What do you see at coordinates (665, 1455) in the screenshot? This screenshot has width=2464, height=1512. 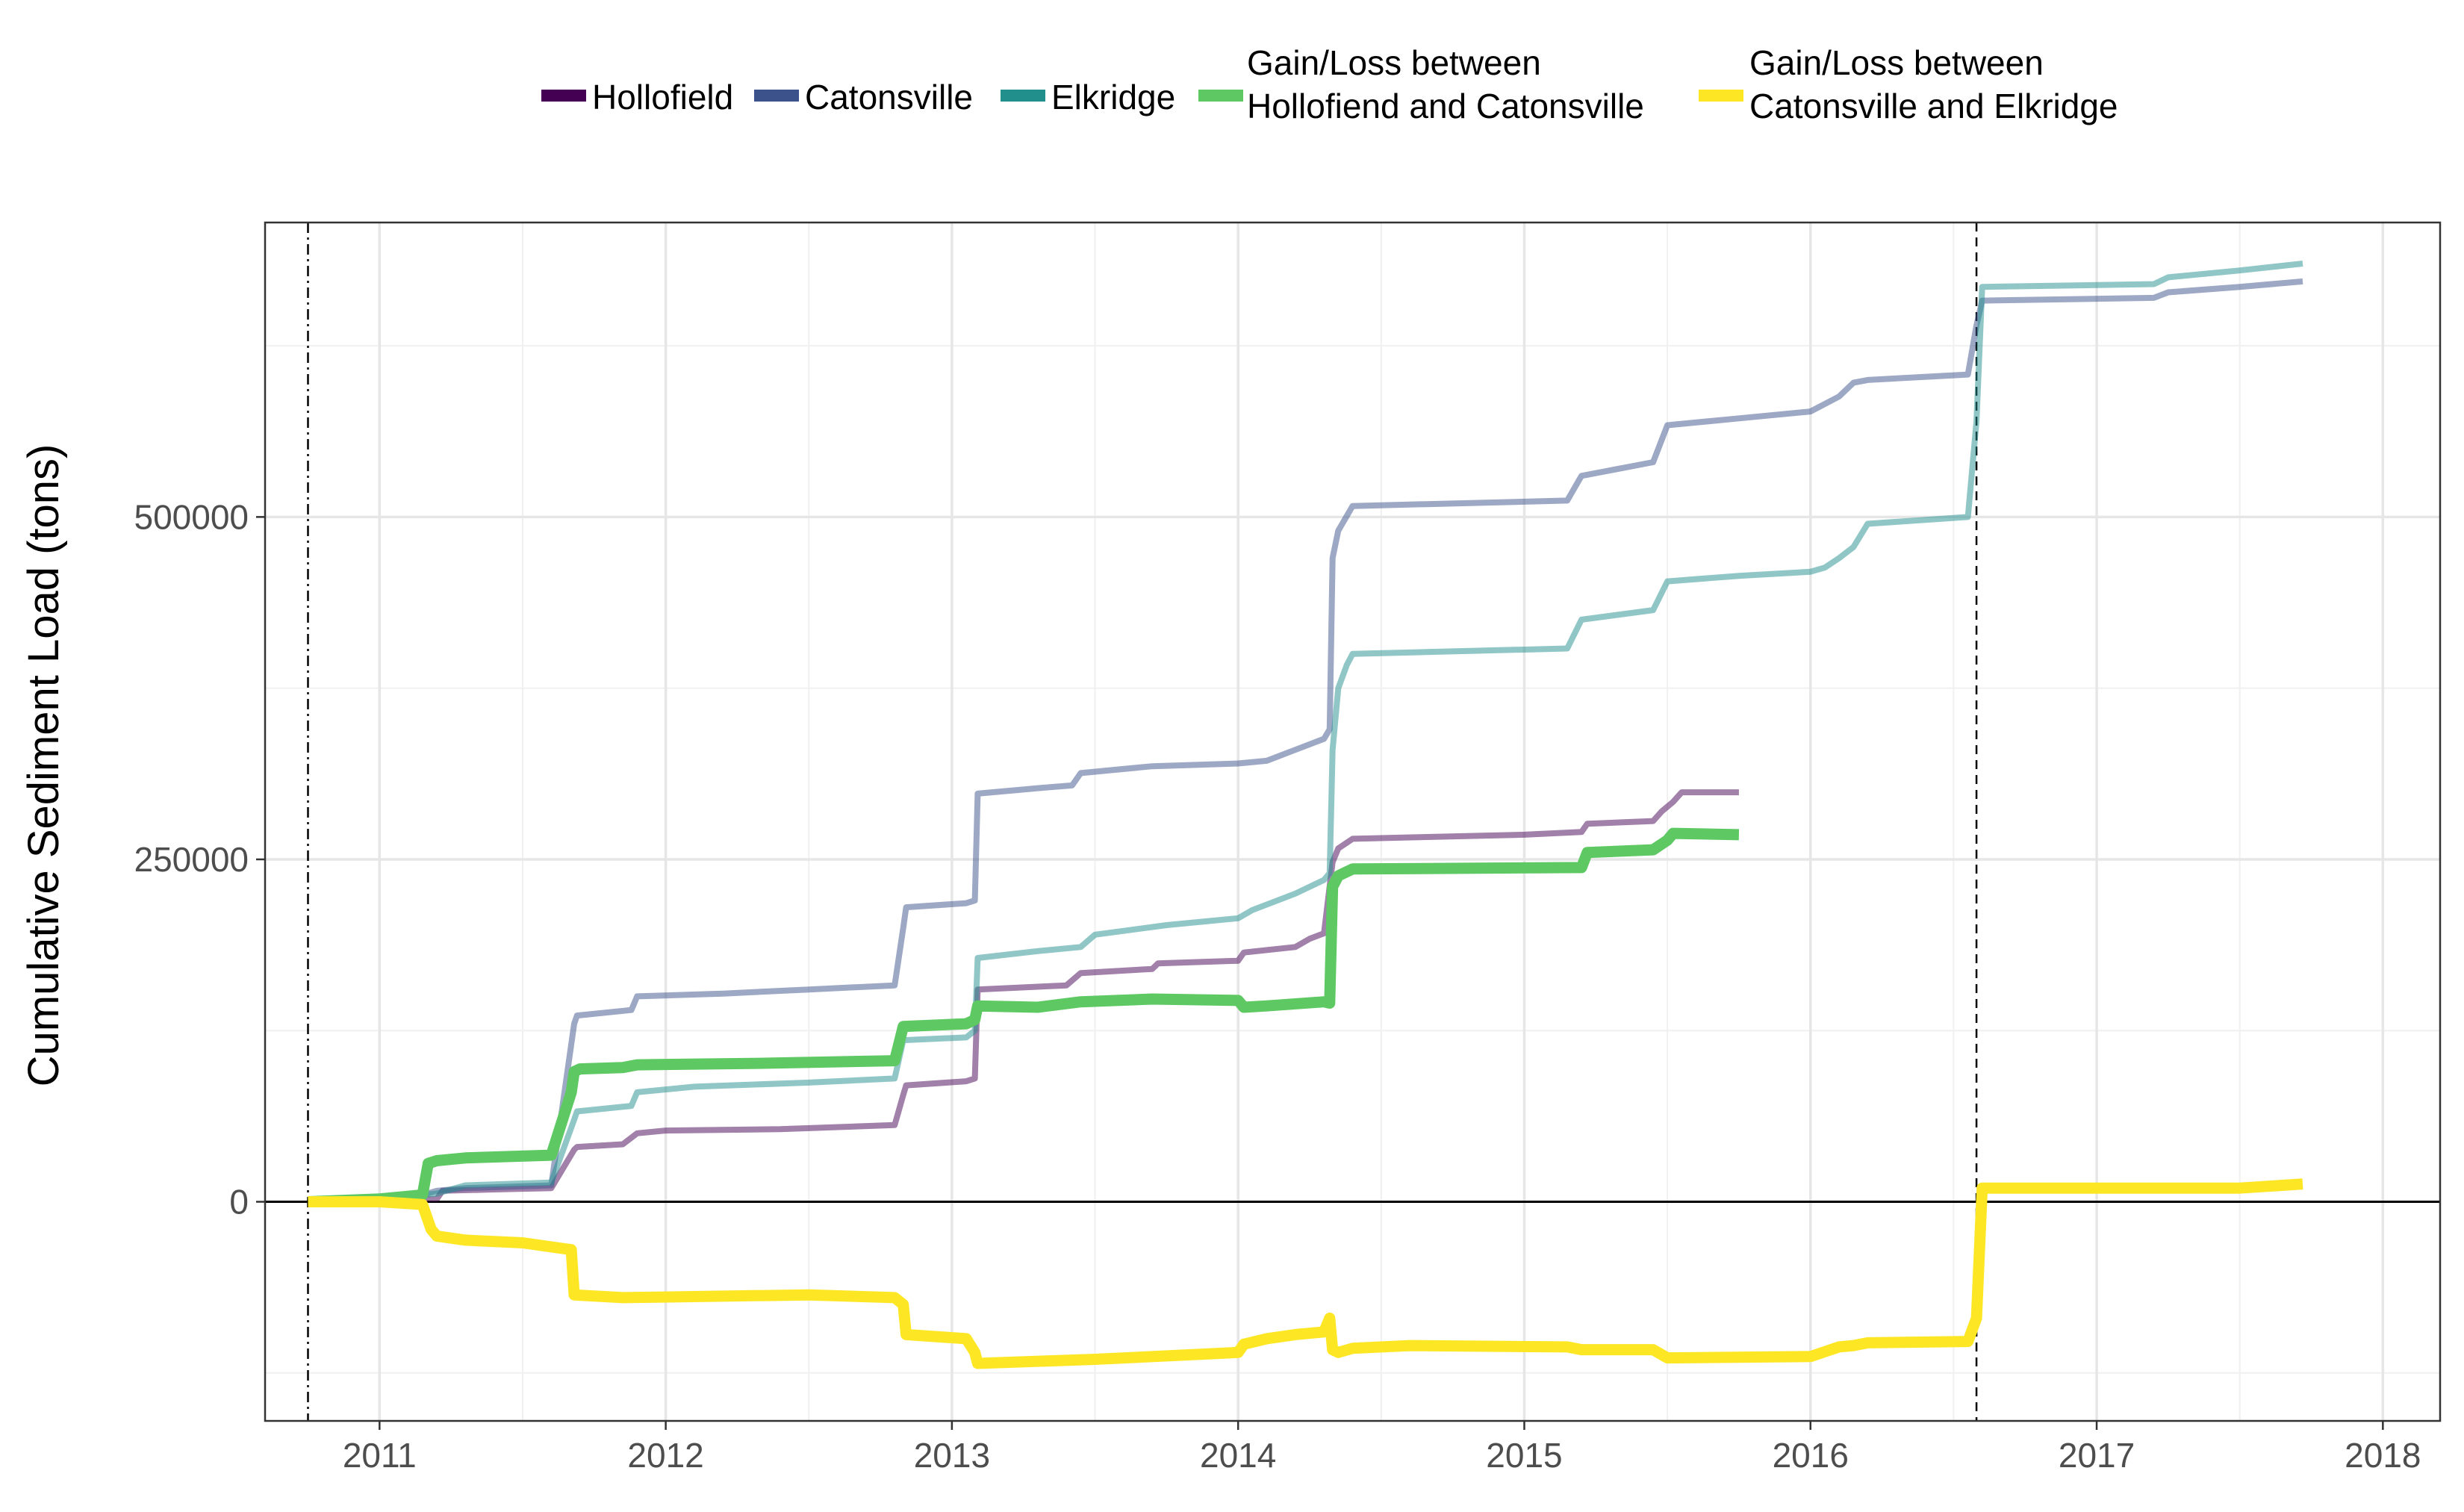 I see `x-tick-label: 2012` at bounding box center [665, 1455].